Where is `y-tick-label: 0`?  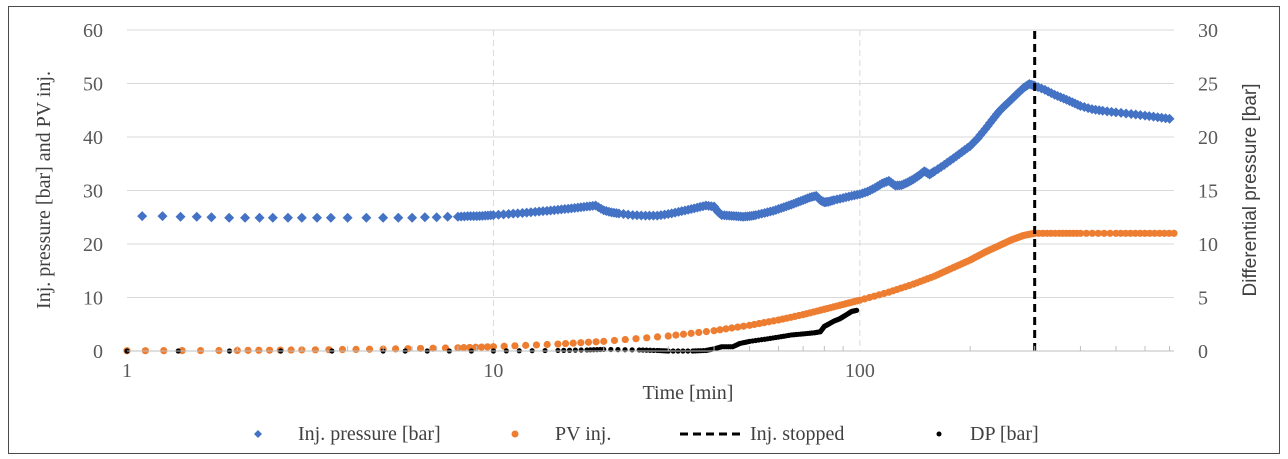
y-tick-label: 0 is located at coordinates (98, 352).